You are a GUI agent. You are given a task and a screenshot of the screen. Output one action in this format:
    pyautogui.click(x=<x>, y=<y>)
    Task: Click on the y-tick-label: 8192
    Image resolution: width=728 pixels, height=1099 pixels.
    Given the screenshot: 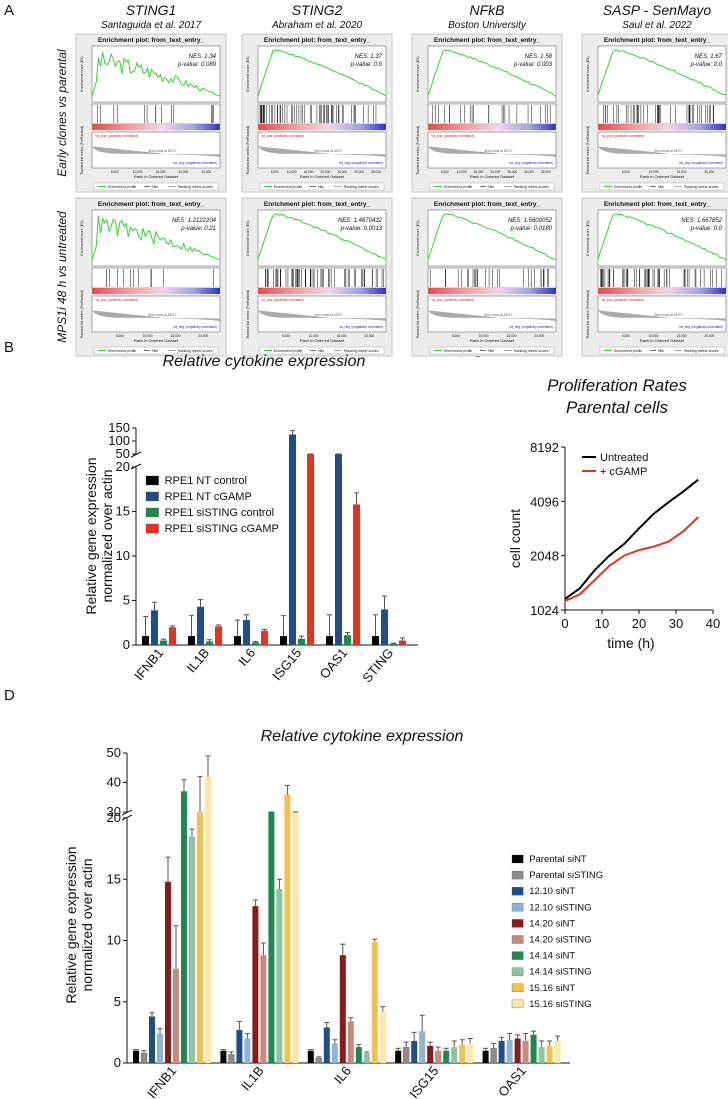 What is the action you would take?
    pyautogui.click(x=544, y=447)
    